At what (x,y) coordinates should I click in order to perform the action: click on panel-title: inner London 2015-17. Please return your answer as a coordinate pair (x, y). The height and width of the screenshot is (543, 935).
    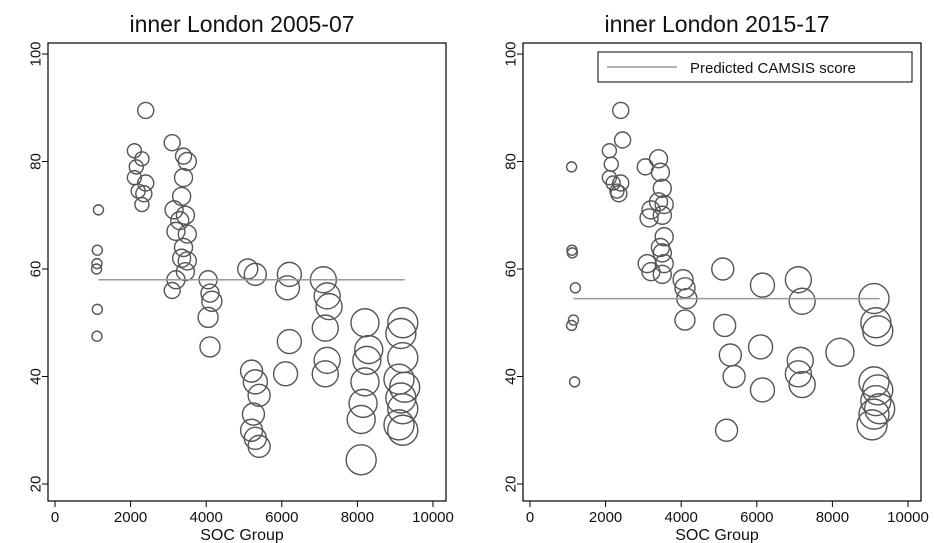
    Looking at the image, I should click on (716, 24).